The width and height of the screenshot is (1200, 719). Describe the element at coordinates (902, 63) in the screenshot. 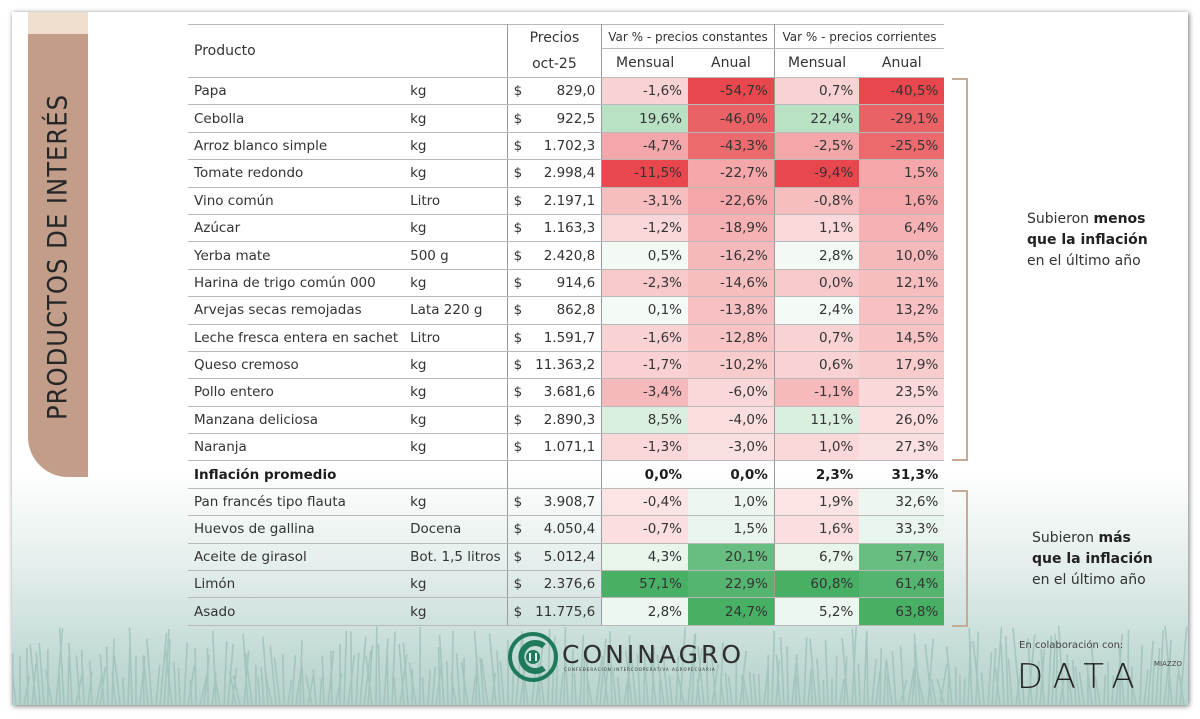

I see `header-curr-annual: Anual` at that location.